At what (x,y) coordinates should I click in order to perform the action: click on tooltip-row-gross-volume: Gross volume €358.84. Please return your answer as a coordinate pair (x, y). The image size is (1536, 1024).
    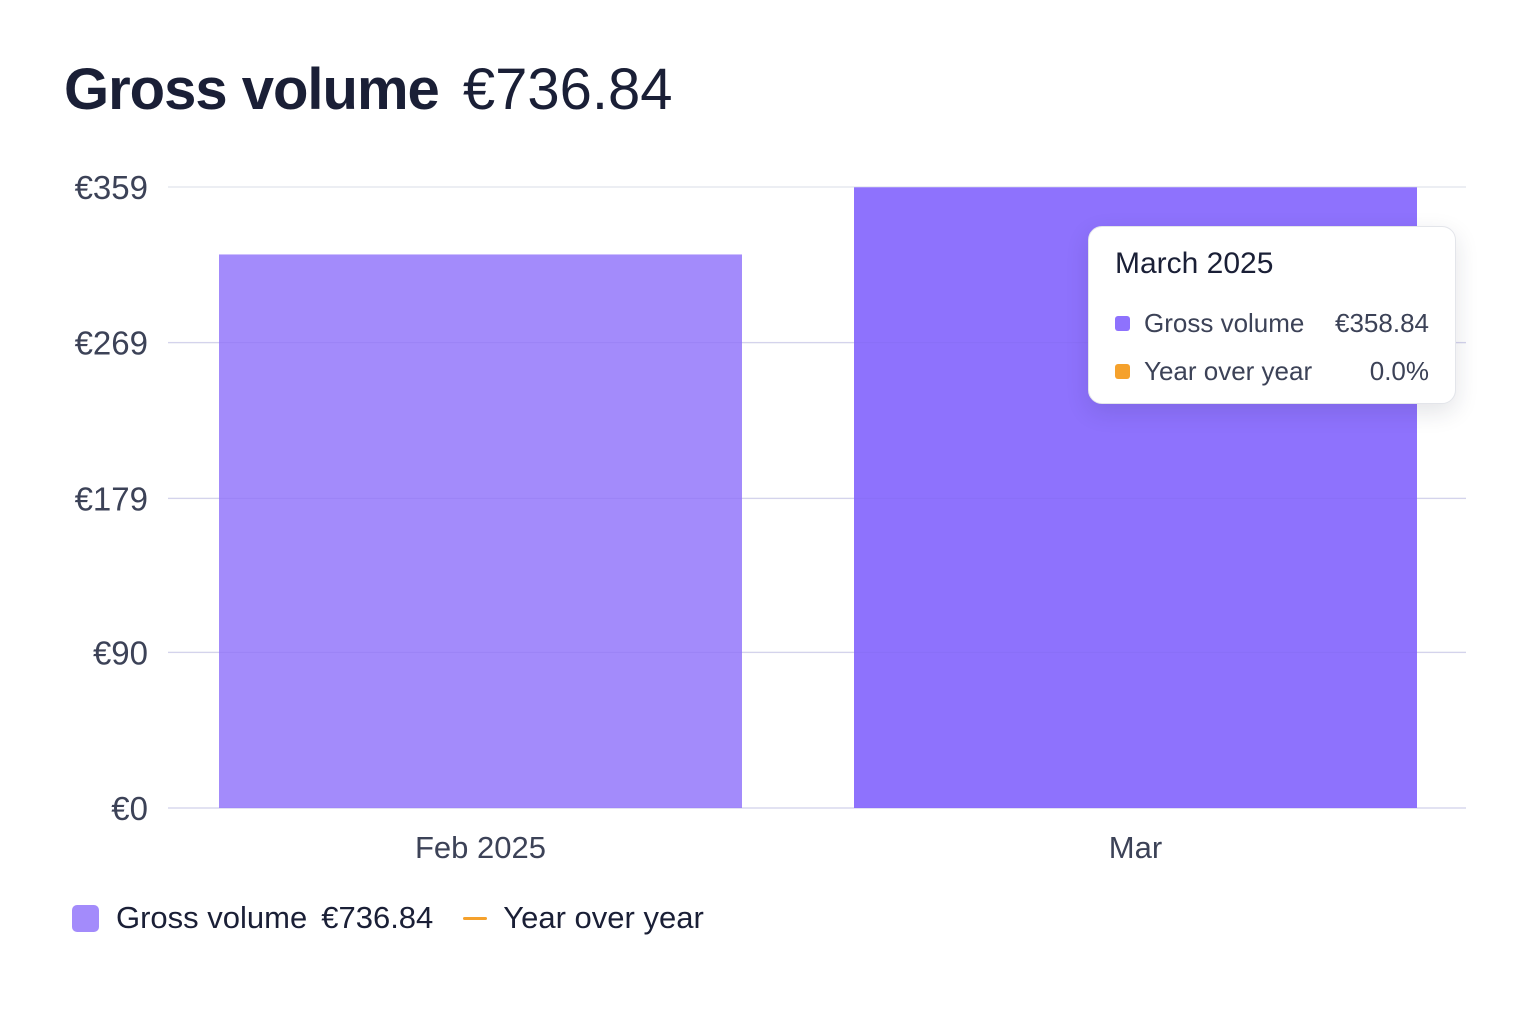
    Looking at the image, I should click on (1272, 323).